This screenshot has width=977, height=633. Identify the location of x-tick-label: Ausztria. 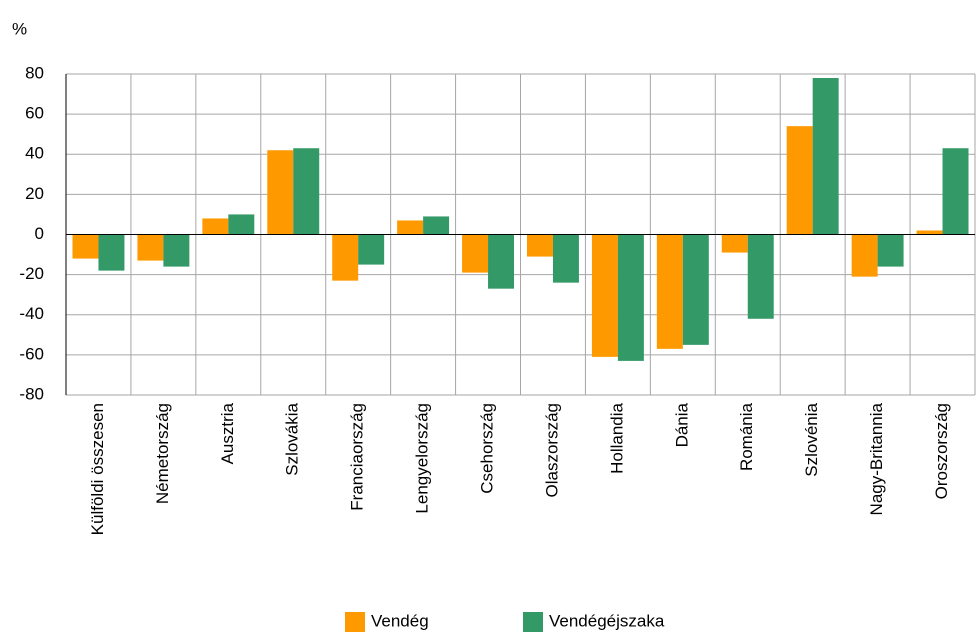
(227, 433).